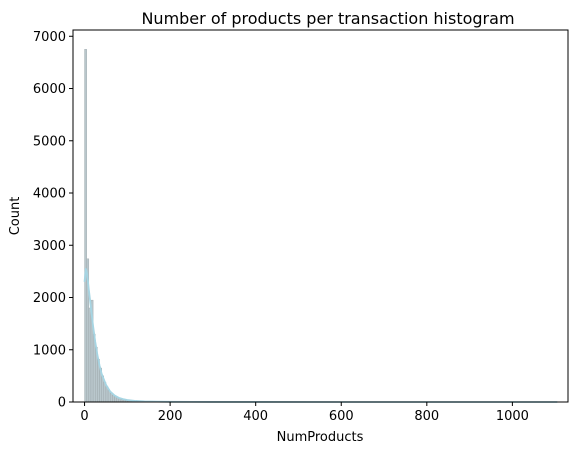 The image size is (580, 455). What do you see at coordinates (49, 141) in the screenshot?
I see `y-tick-label: 5000` at bounding box center [49, 141].